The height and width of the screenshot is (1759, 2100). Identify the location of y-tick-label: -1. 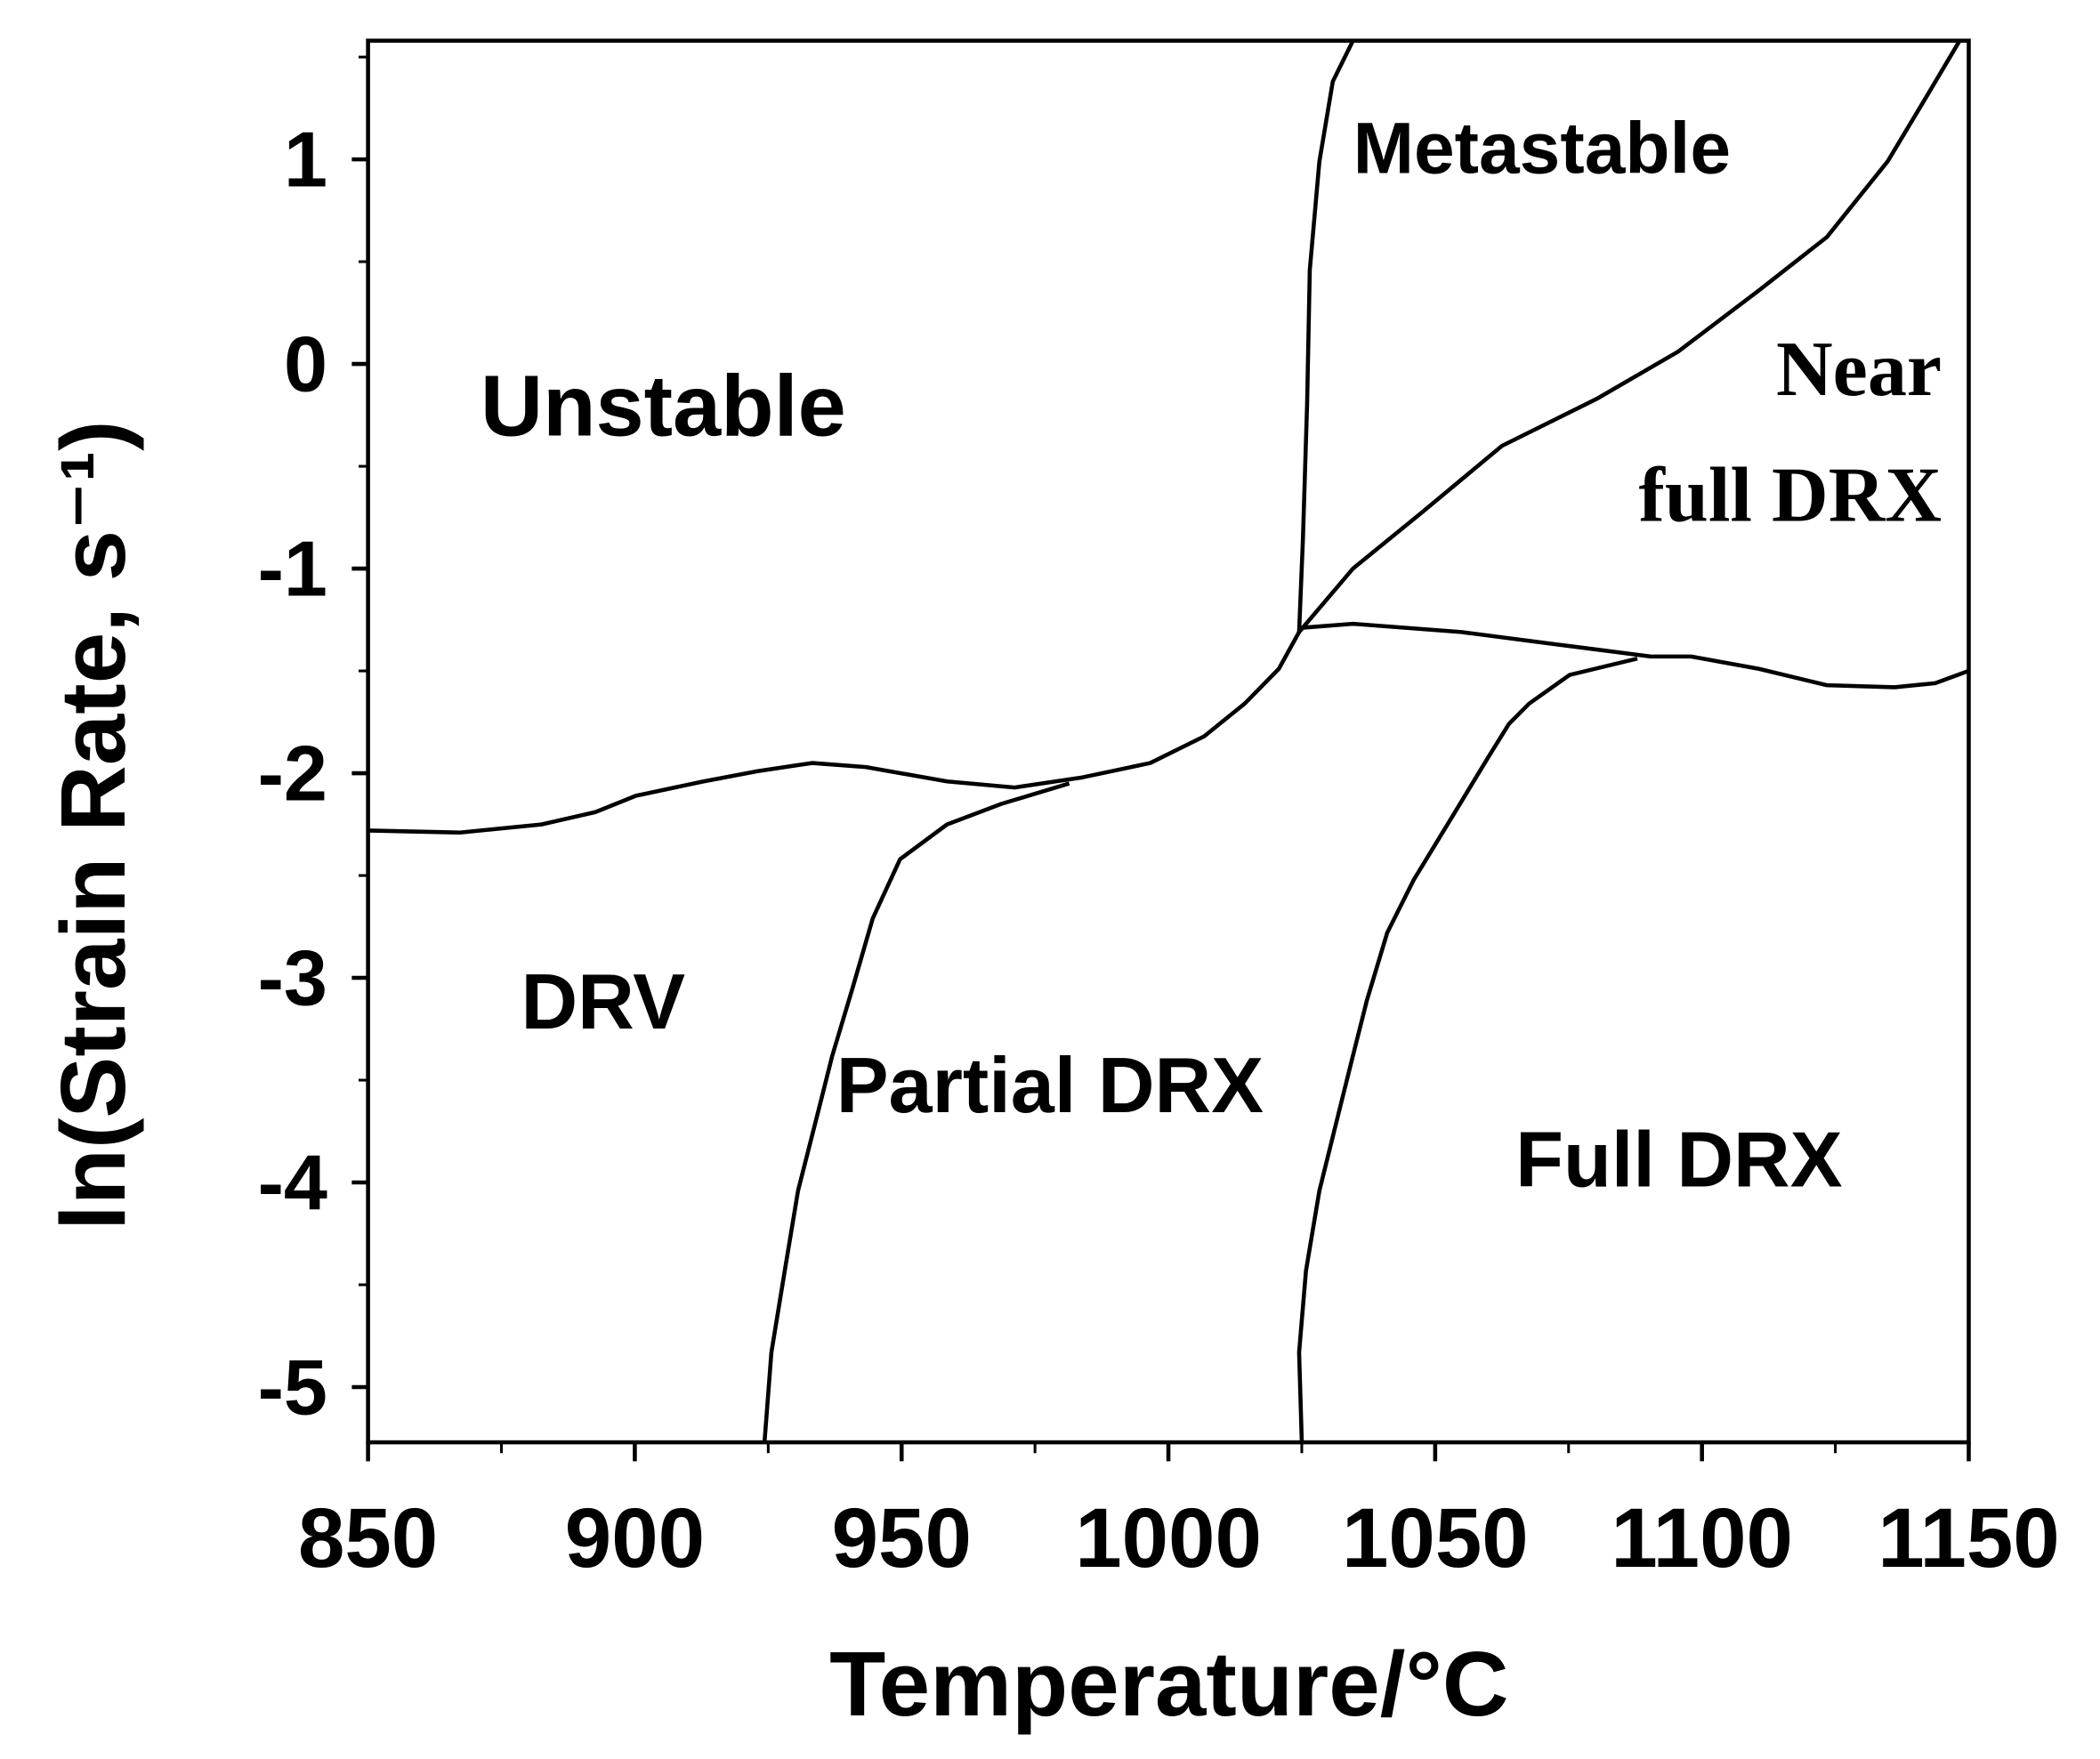
(292, 568).